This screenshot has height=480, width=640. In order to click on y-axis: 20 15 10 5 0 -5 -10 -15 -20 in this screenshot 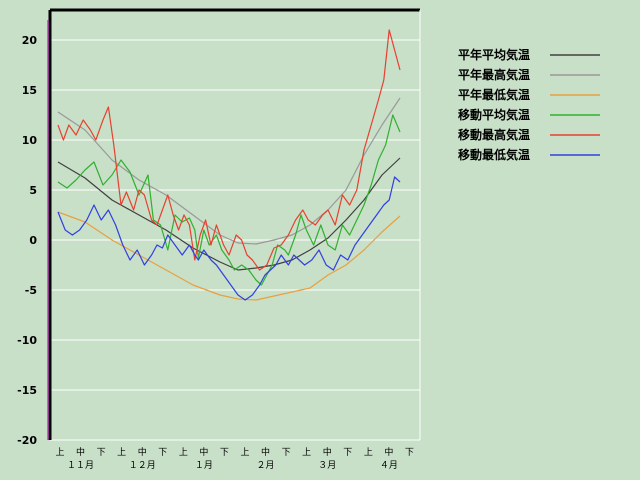, I will do `click(27, 240)`.